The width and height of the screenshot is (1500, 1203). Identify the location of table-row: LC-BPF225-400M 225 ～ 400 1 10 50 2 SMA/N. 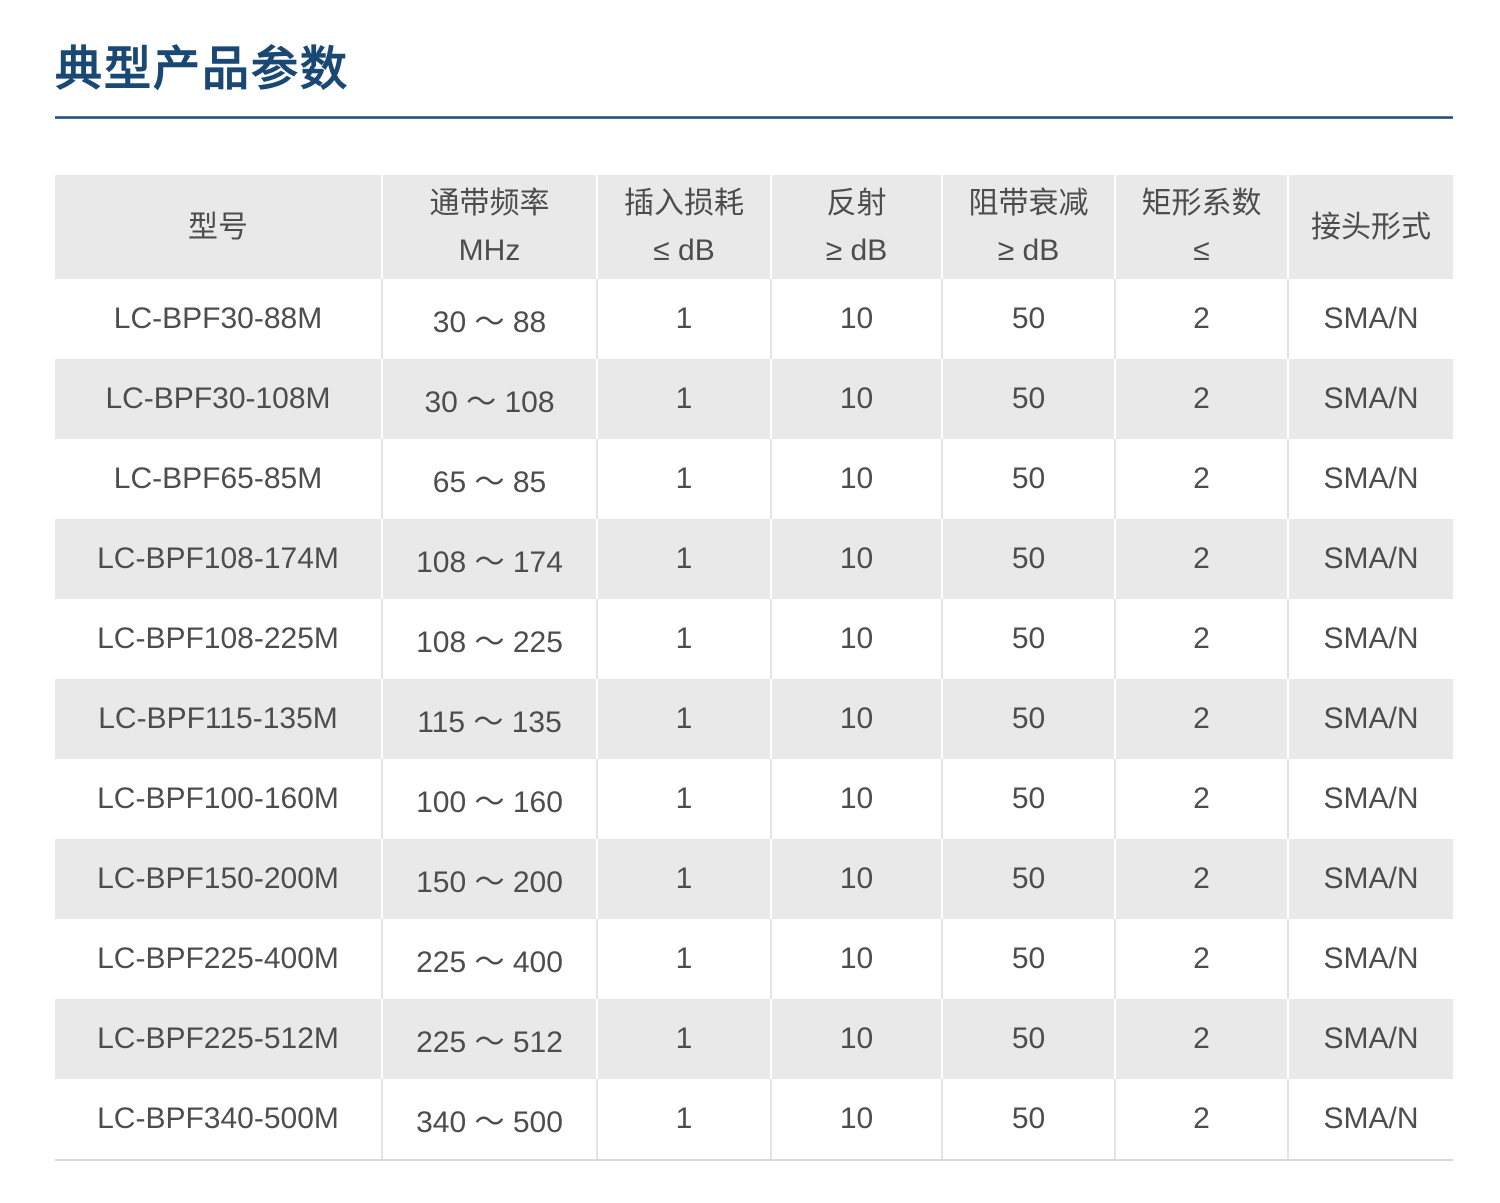
(754, 959).